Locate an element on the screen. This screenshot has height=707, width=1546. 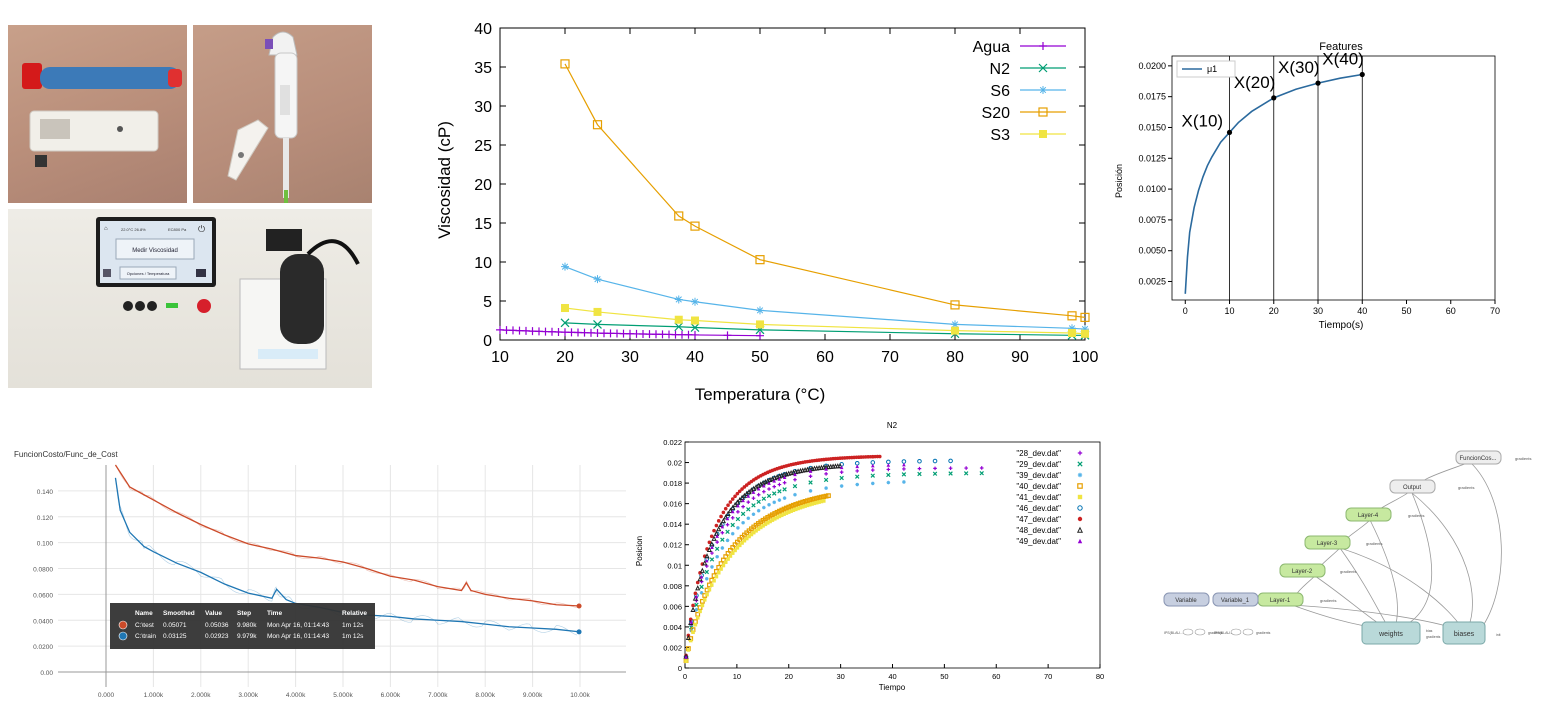
features-annotation-point is located at coordinates (1318, 83).